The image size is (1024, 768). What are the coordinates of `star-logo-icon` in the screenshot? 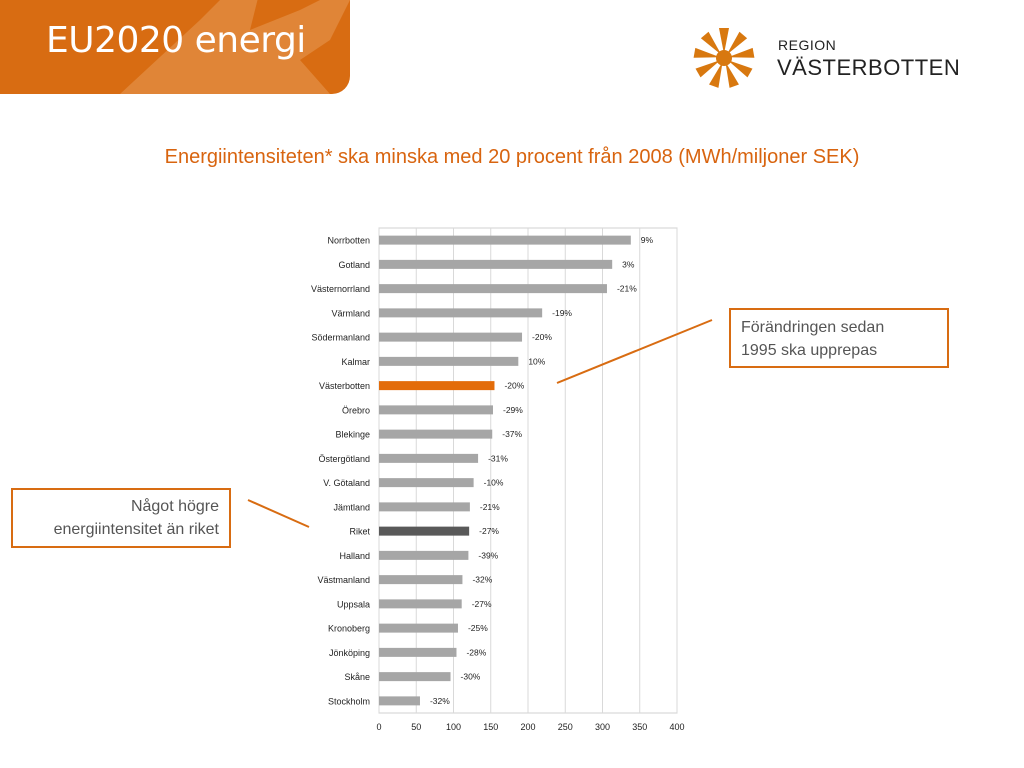 It's located at (724, 58).